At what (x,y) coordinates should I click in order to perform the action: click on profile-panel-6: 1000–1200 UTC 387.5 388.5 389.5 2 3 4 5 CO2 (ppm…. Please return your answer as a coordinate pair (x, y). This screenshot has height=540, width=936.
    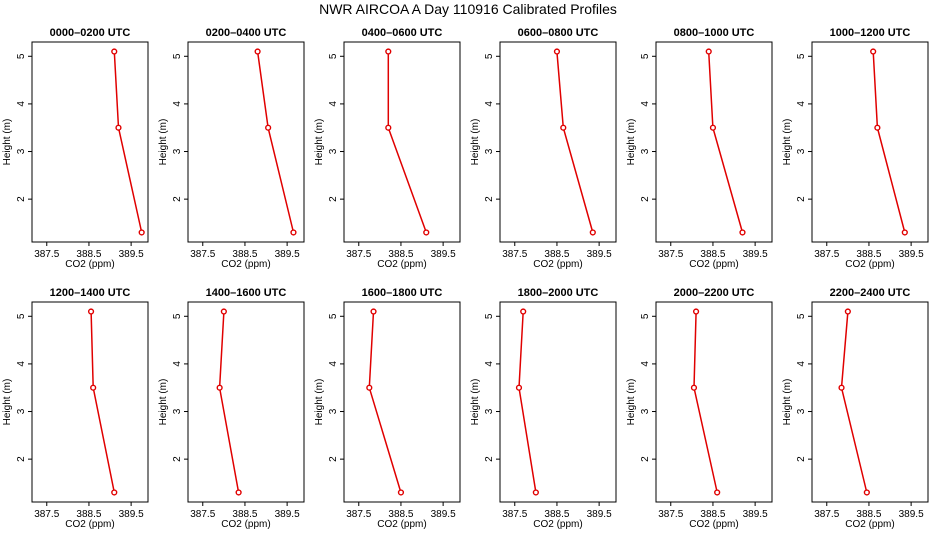
    Looking at the image, I should click on (855, 148).